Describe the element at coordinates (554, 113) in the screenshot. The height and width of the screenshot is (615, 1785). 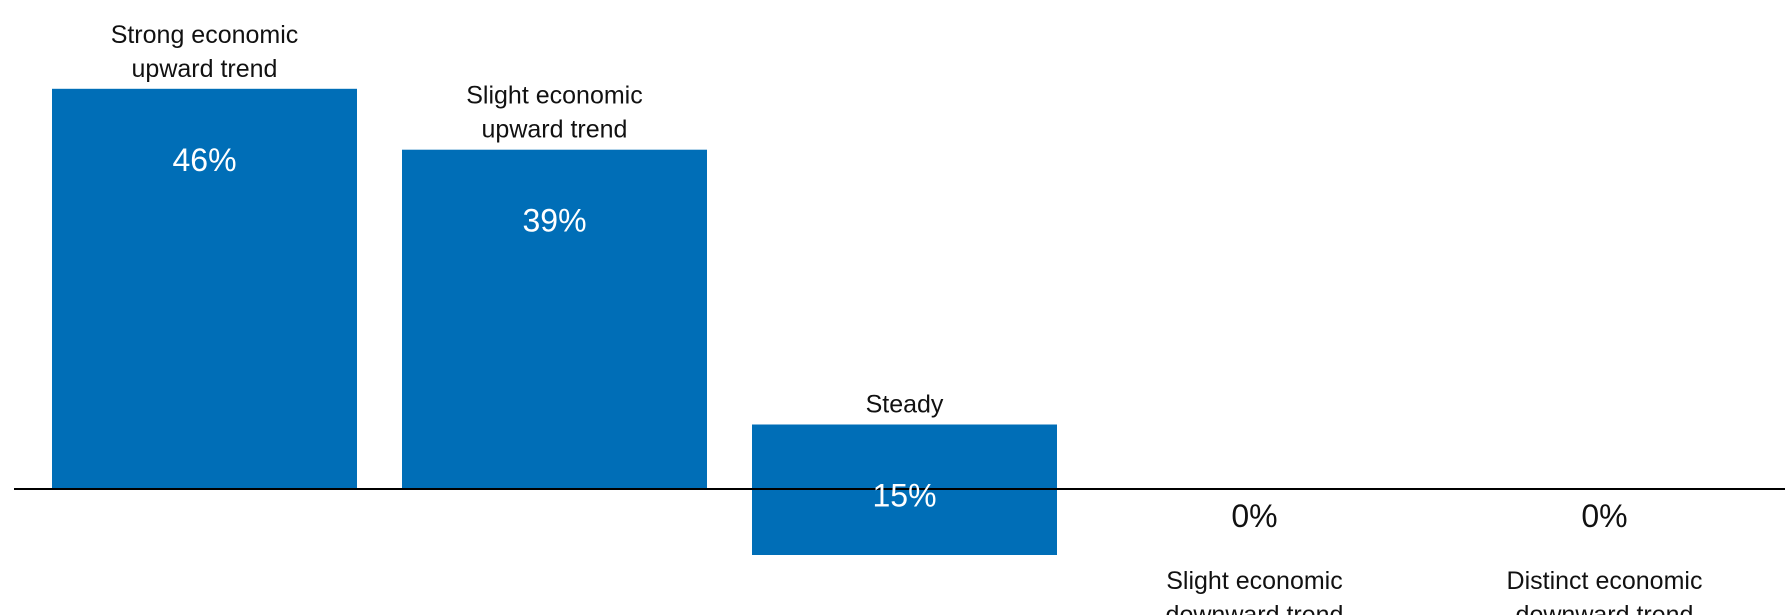
I see `category-label-1: Slight economic upward trend` at that location.